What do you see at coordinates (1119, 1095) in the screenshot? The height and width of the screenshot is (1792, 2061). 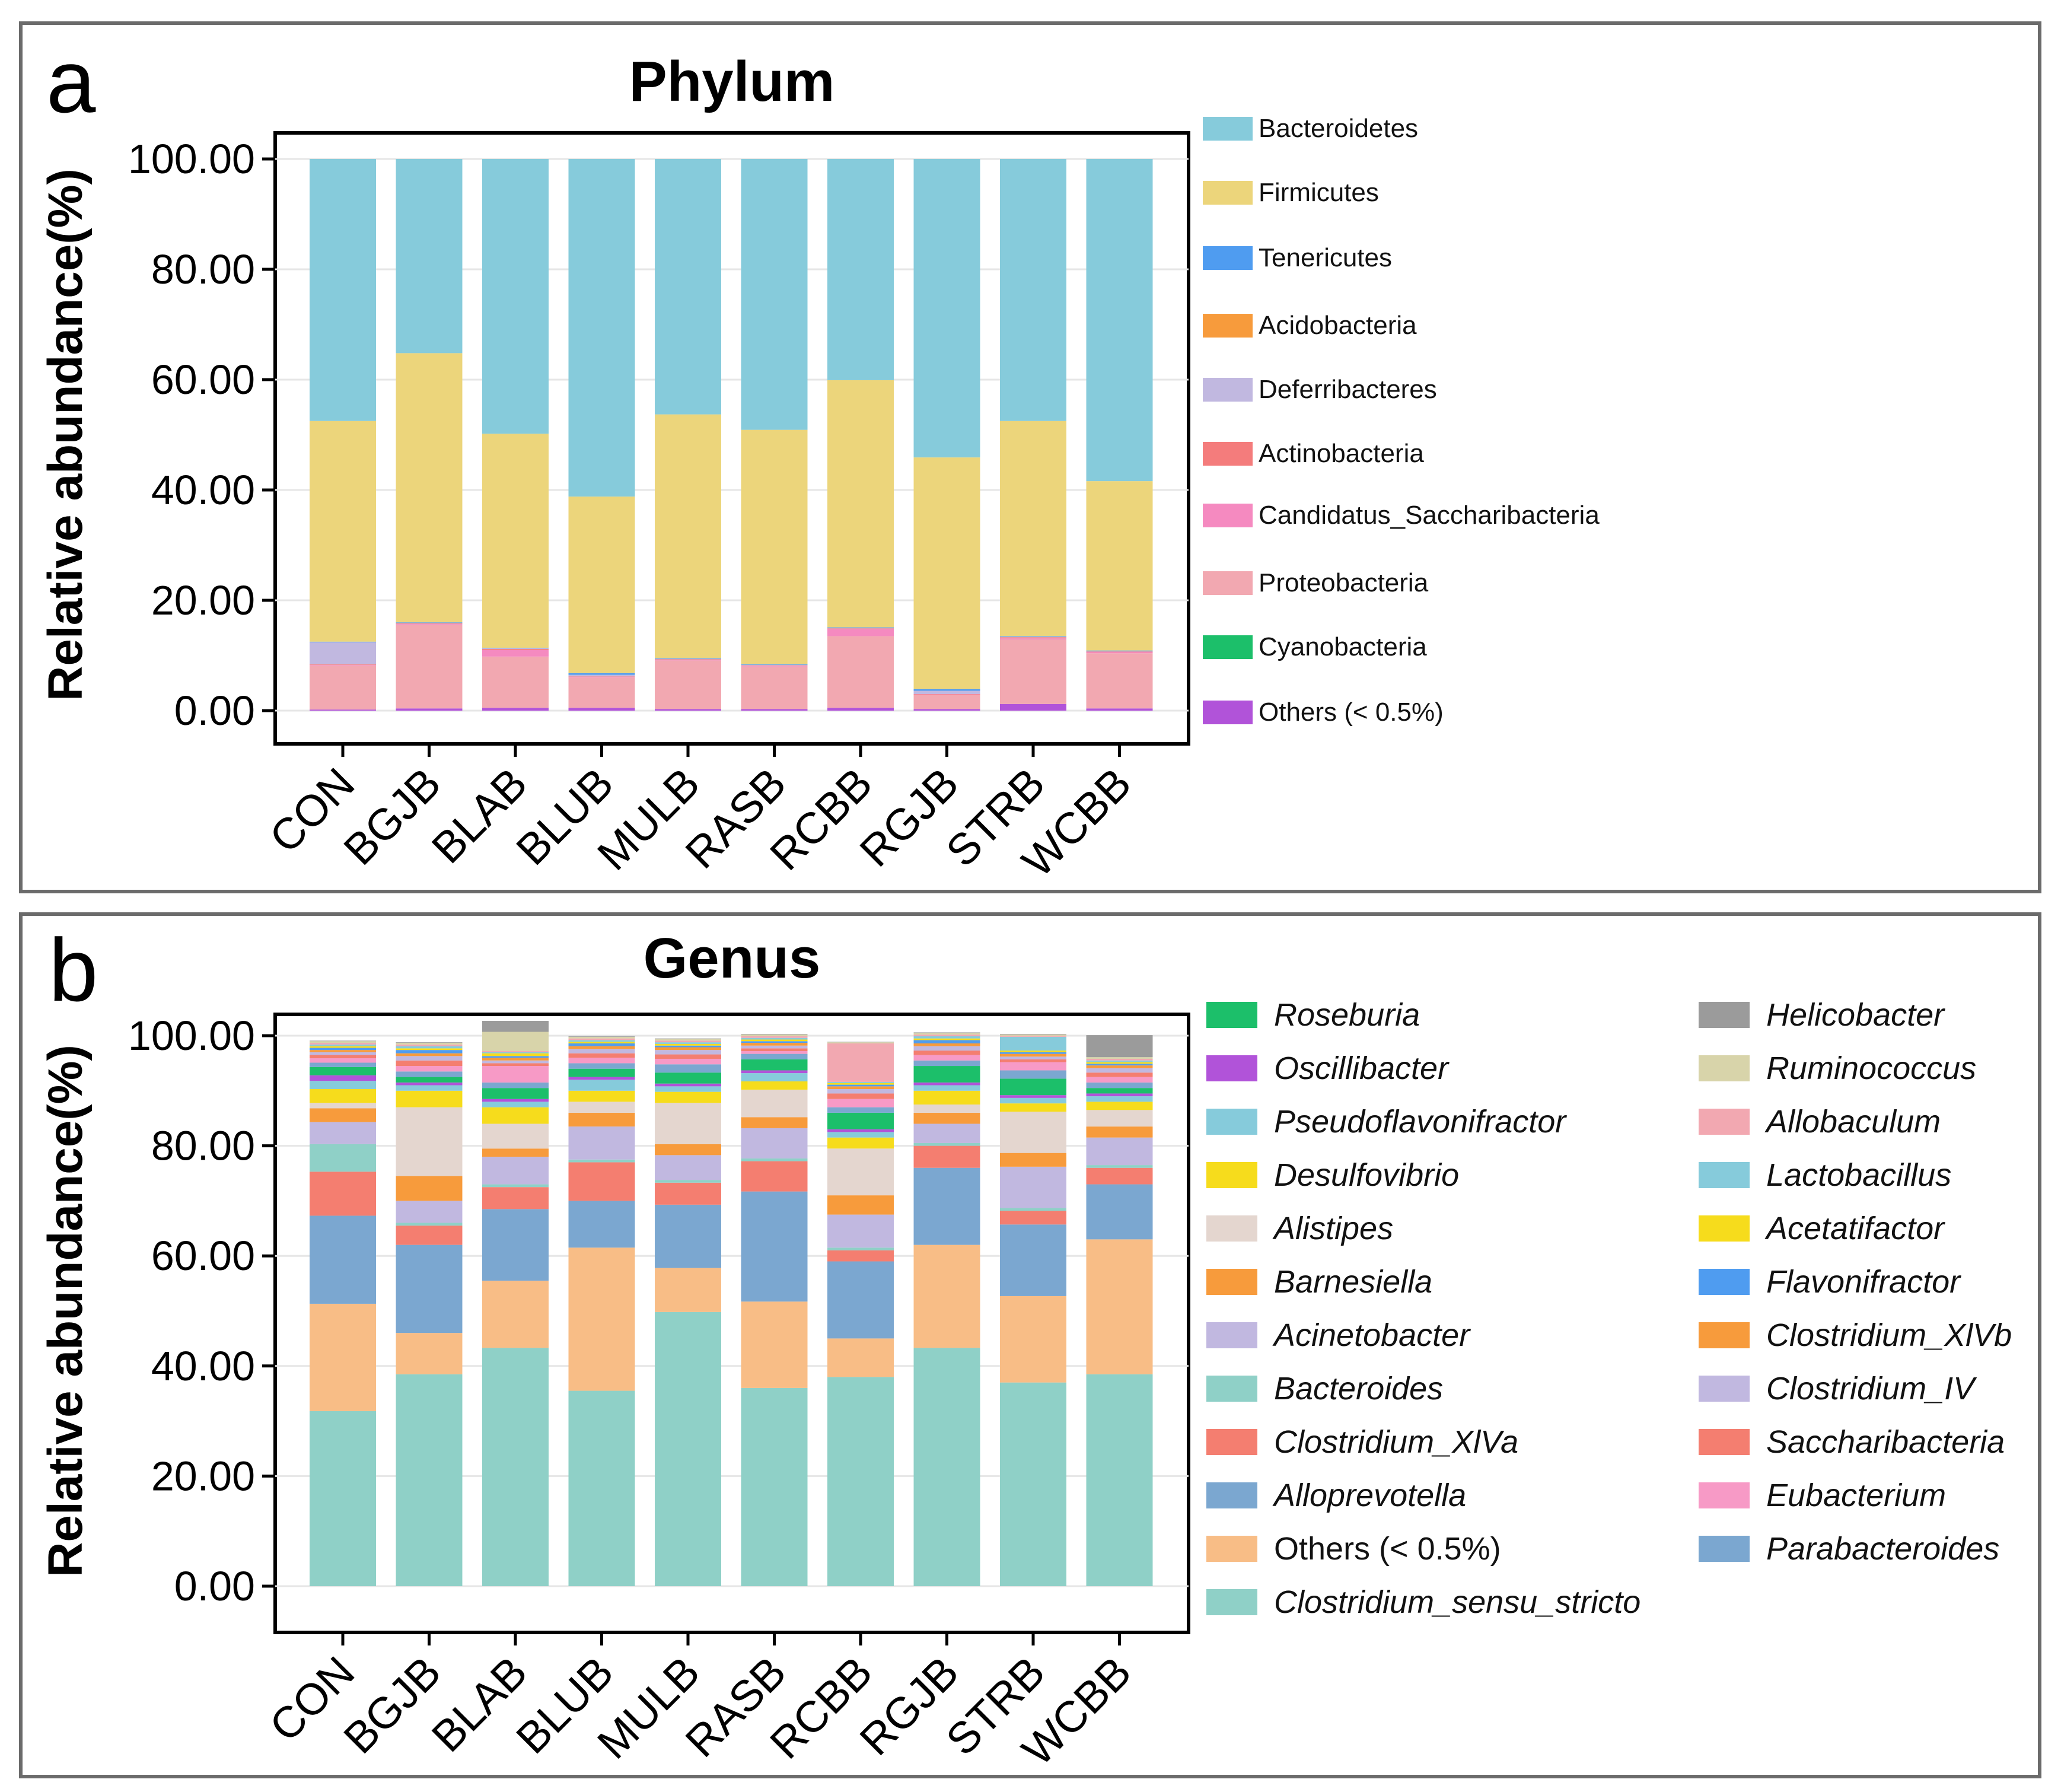 I see `bar-segment-oscillibacter-wcbb` at bounding box center [1119, 1095].